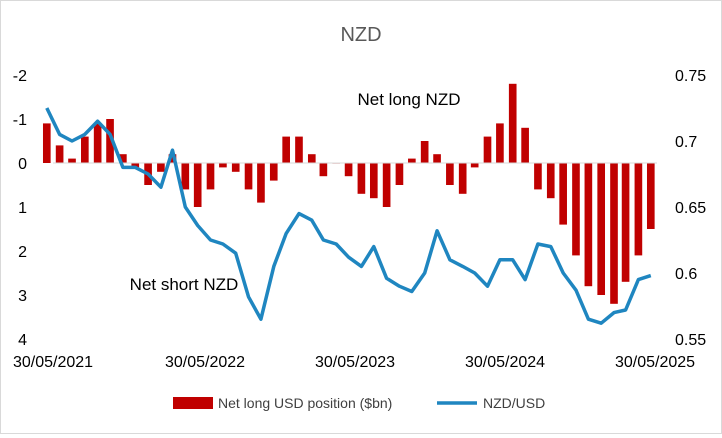  I want to click on left-tick-label: 2, so click(22, 252).